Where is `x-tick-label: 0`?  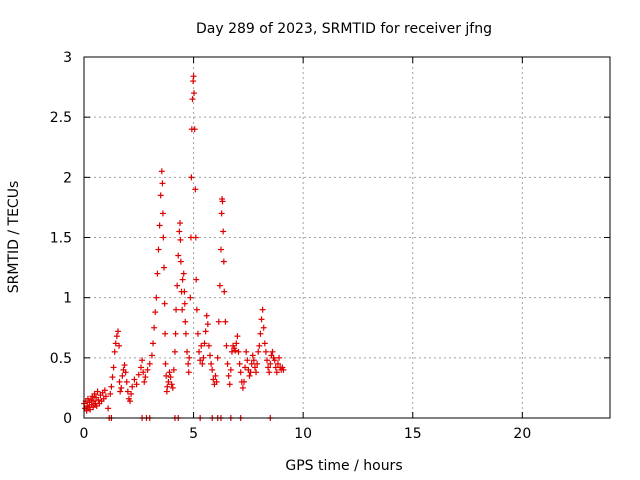 x-tick-label: 0 is located at coordinates (84, 434).